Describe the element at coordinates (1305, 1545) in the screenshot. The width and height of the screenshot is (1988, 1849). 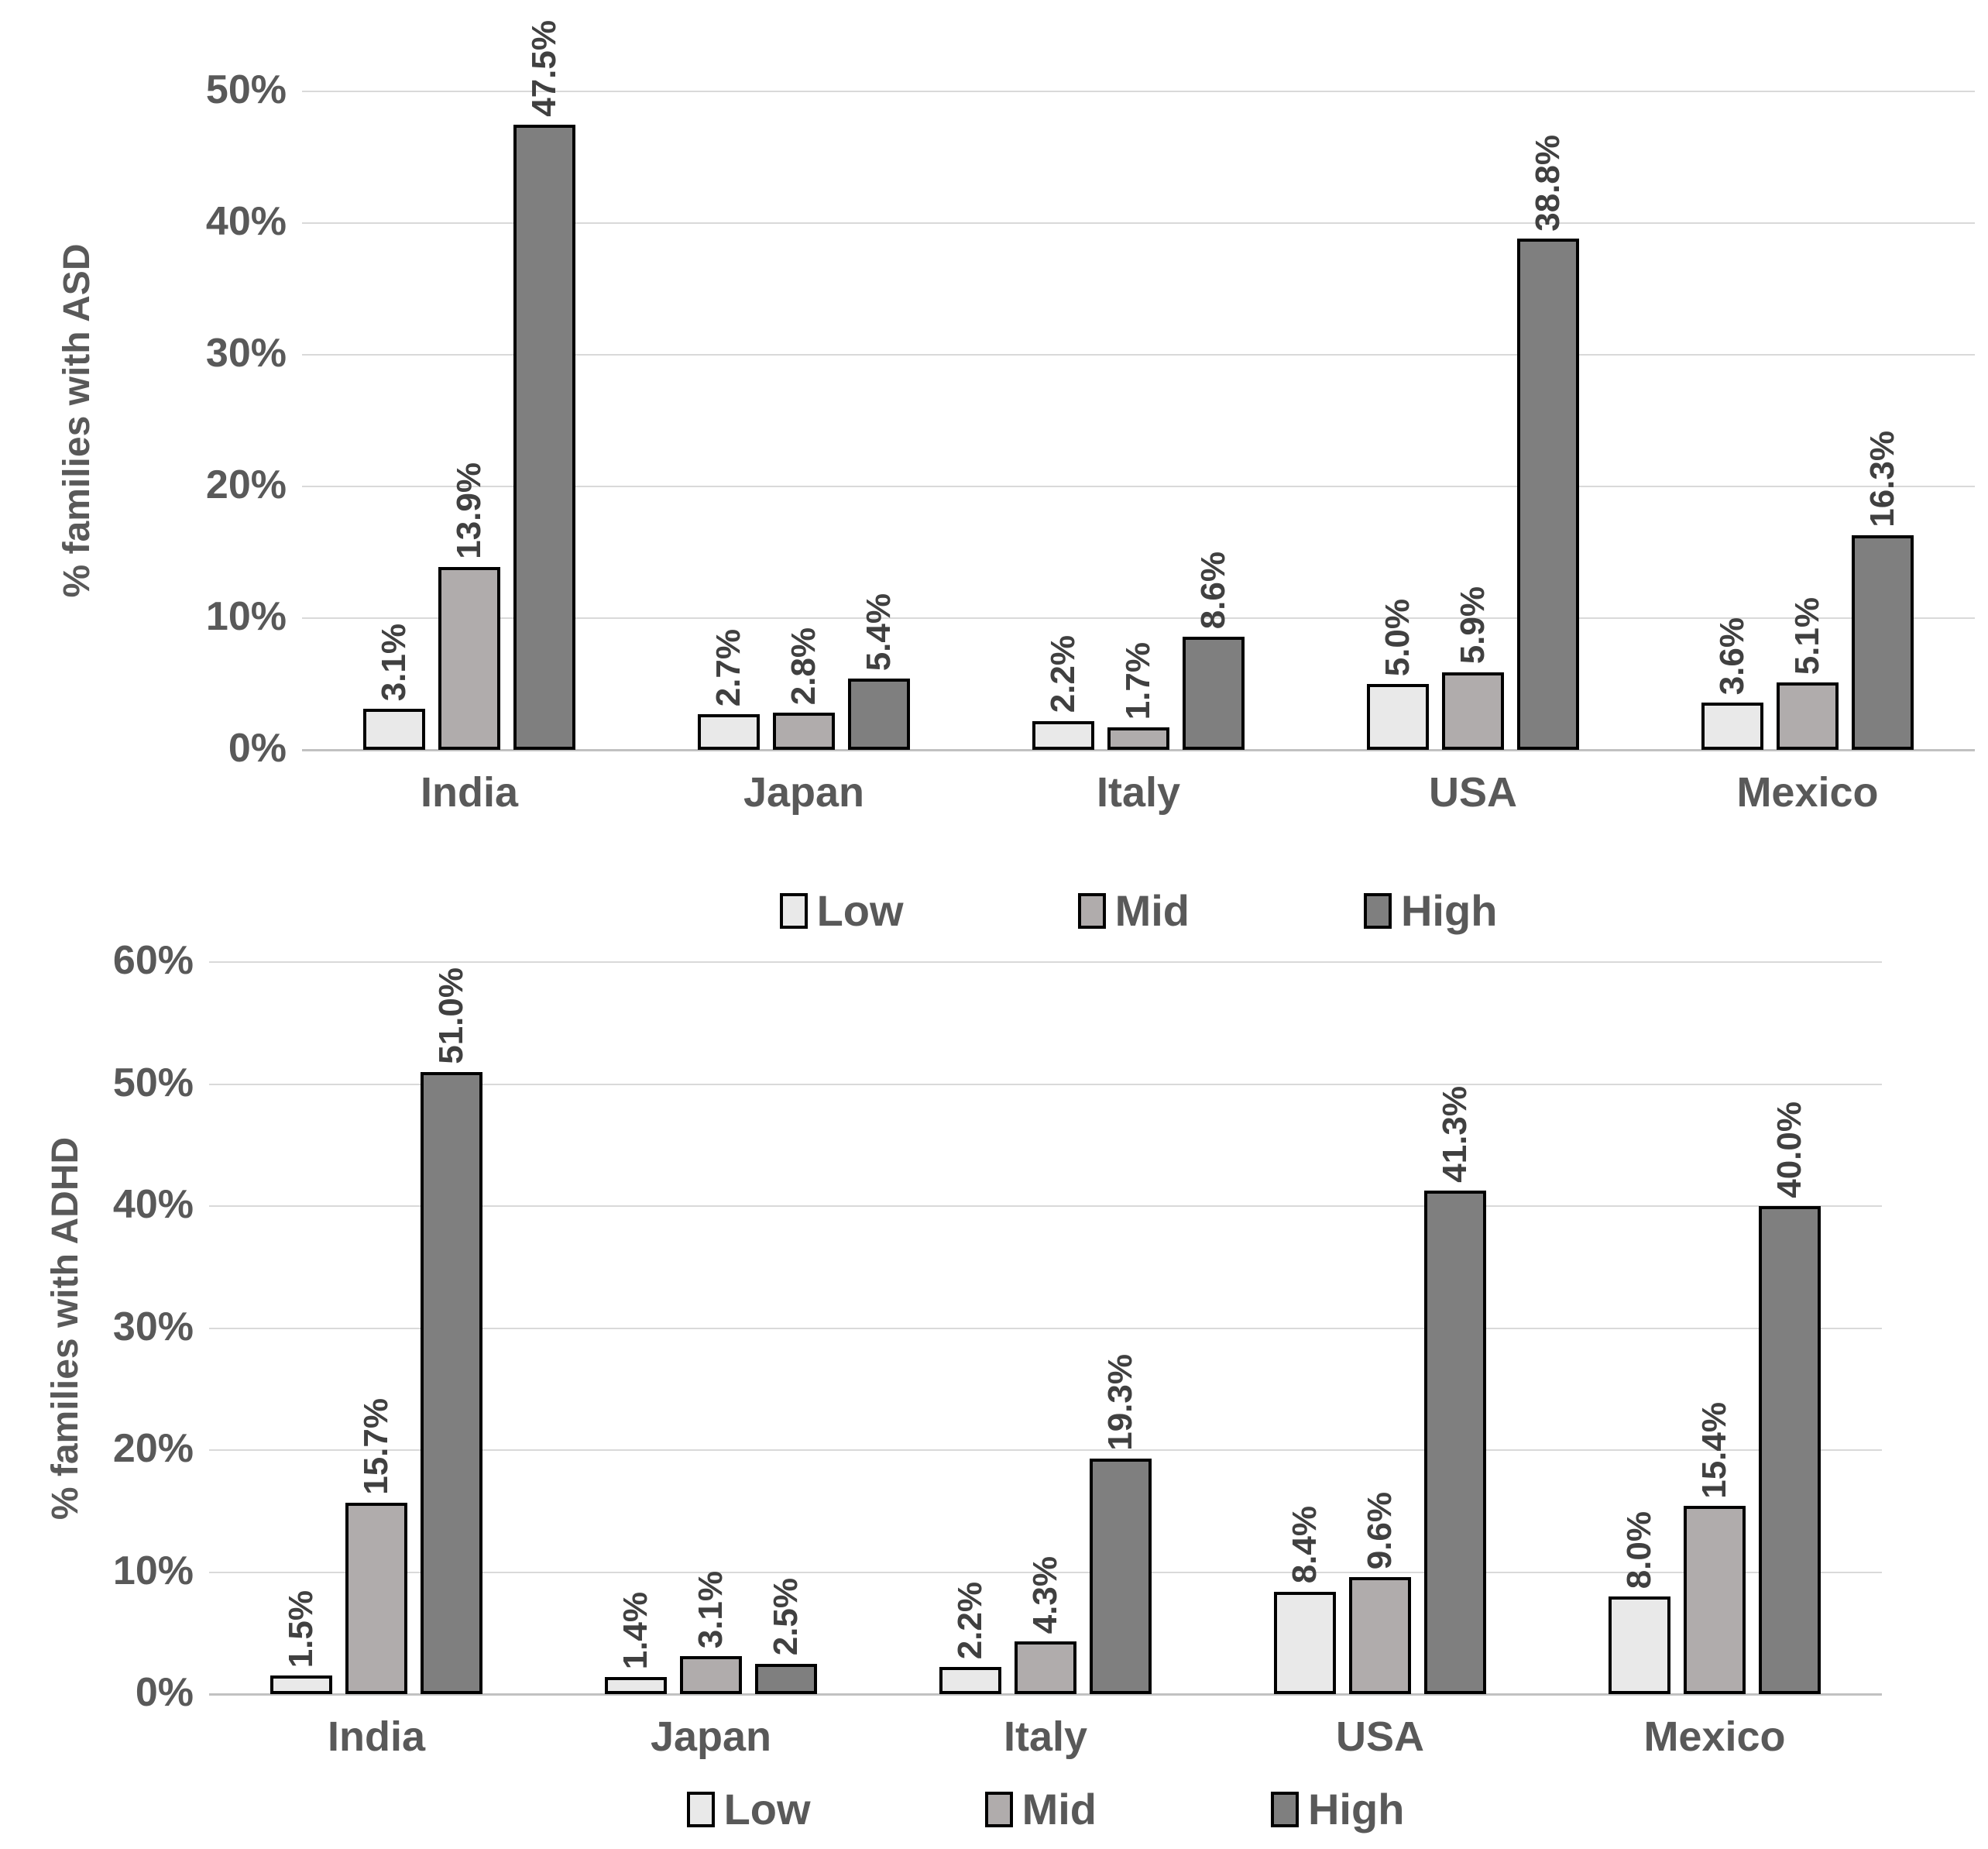
I see `bar-value-label: 8.4%` at that location.